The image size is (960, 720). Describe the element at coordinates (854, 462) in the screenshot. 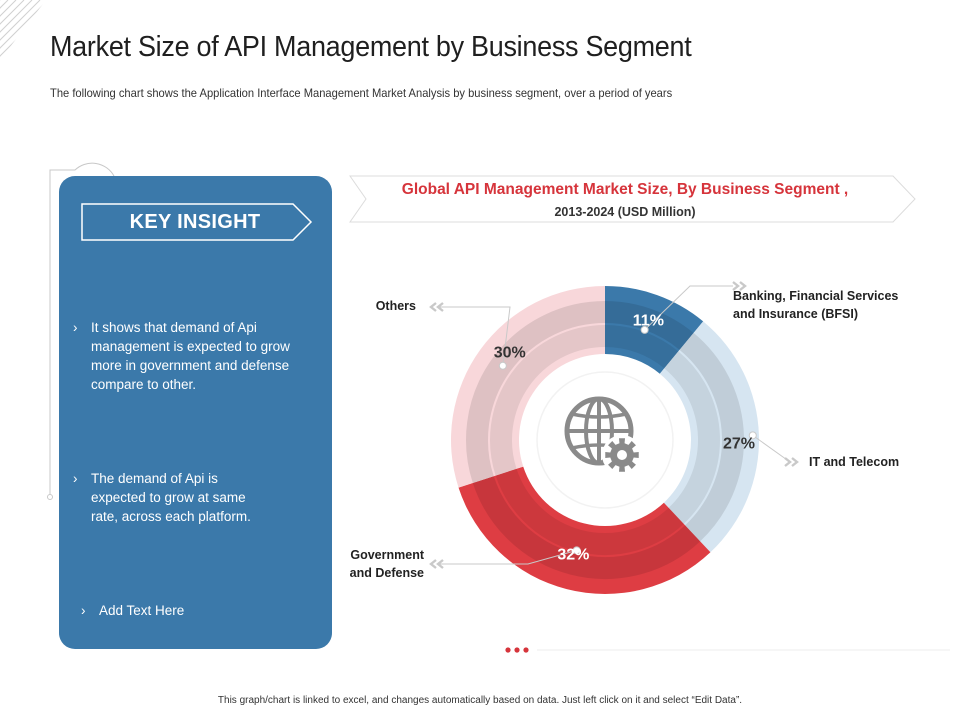

I see `slice-category-label-2: IT and Telecom` at that location.